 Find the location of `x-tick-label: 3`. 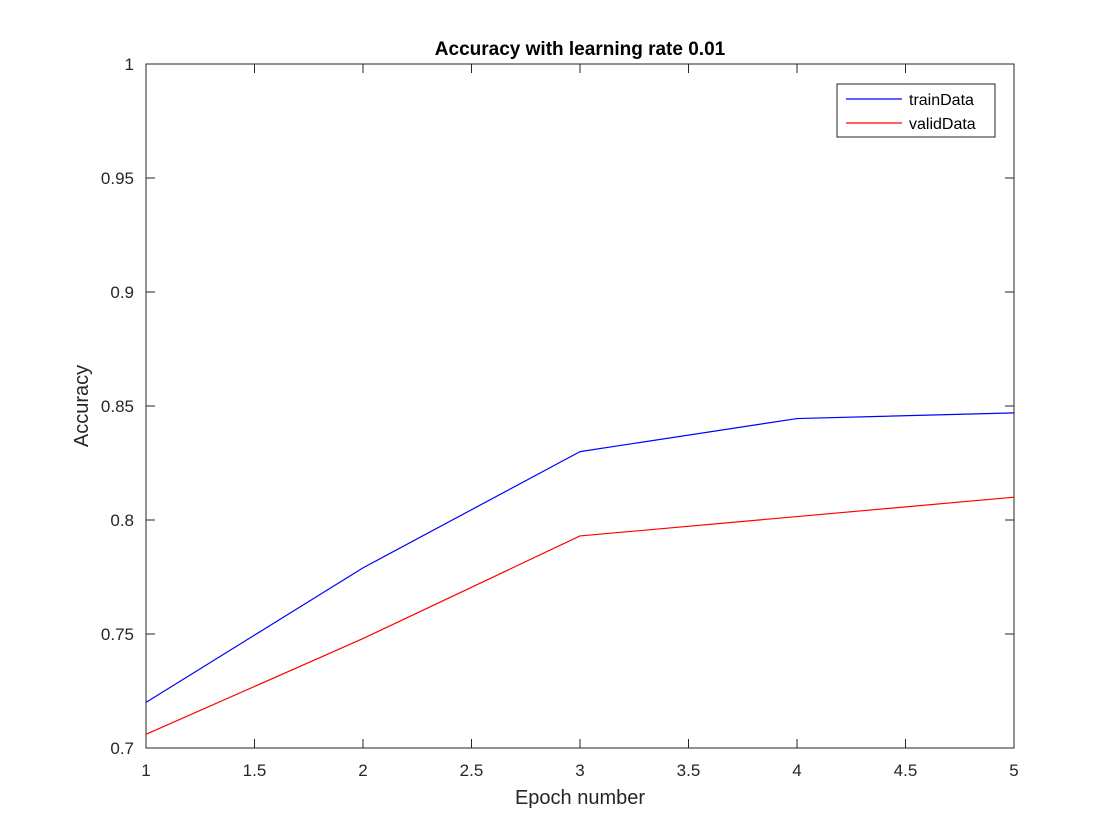

x-tick-label: 3 is located at coordinates (579, 770).